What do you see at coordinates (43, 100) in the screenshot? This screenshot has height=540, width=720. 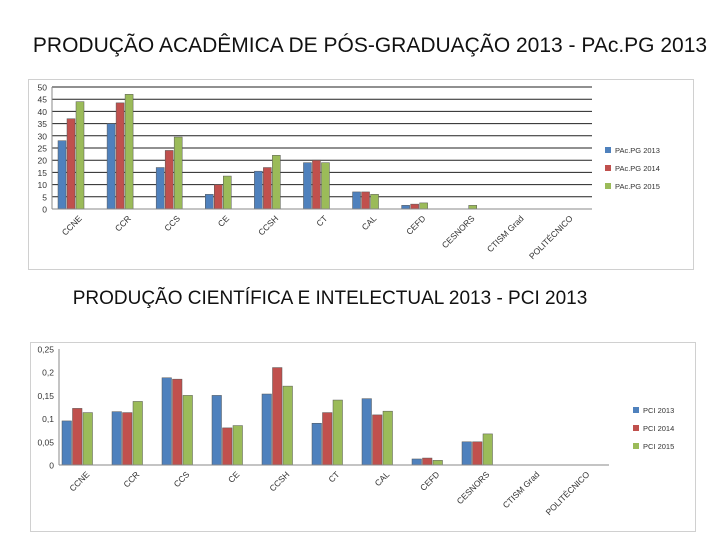 I see `y-tick-label: 45` at bounding box center [43, 100].